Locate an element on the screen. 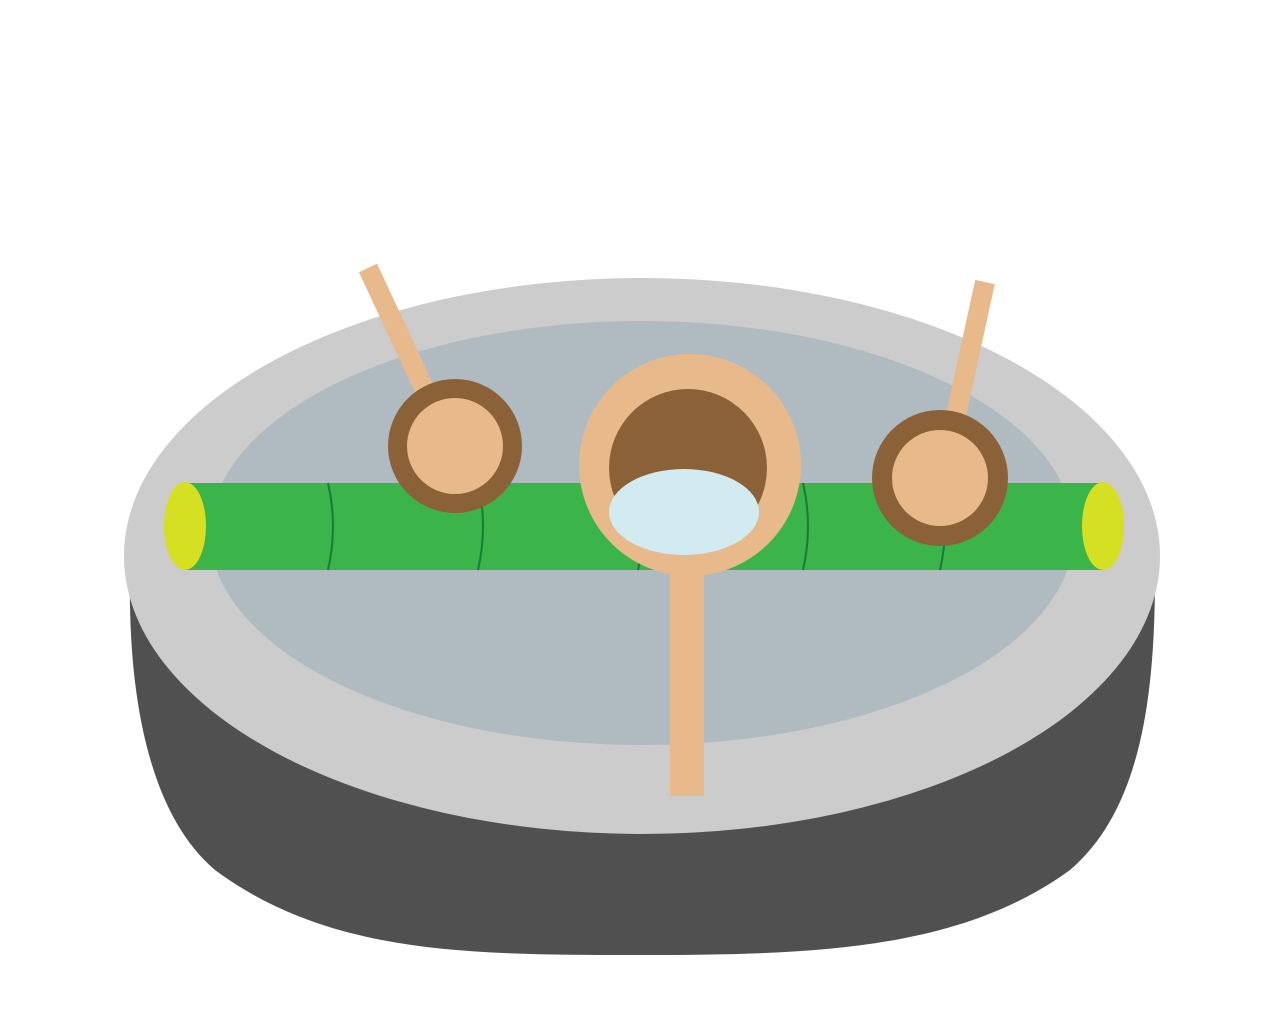  ladle-center-handle is located at coordinates (687, 675).